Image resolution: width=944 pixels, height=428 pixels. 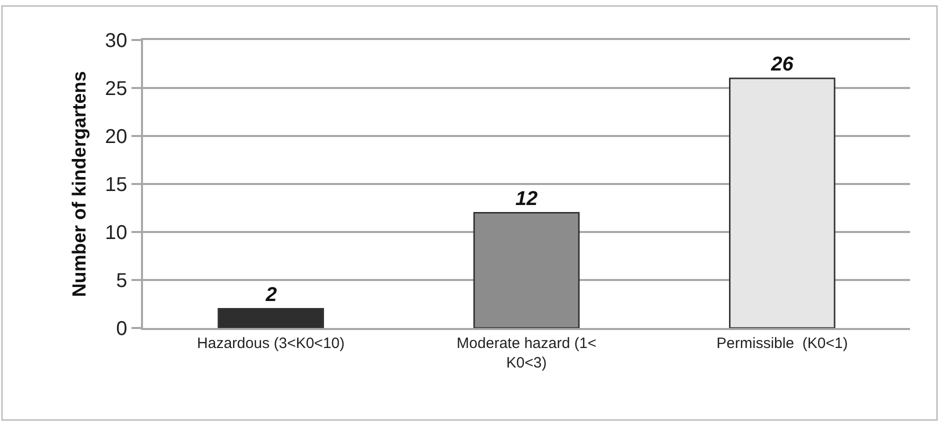 I want to click on y-tick-label: 10, so click(x=116, y=233).